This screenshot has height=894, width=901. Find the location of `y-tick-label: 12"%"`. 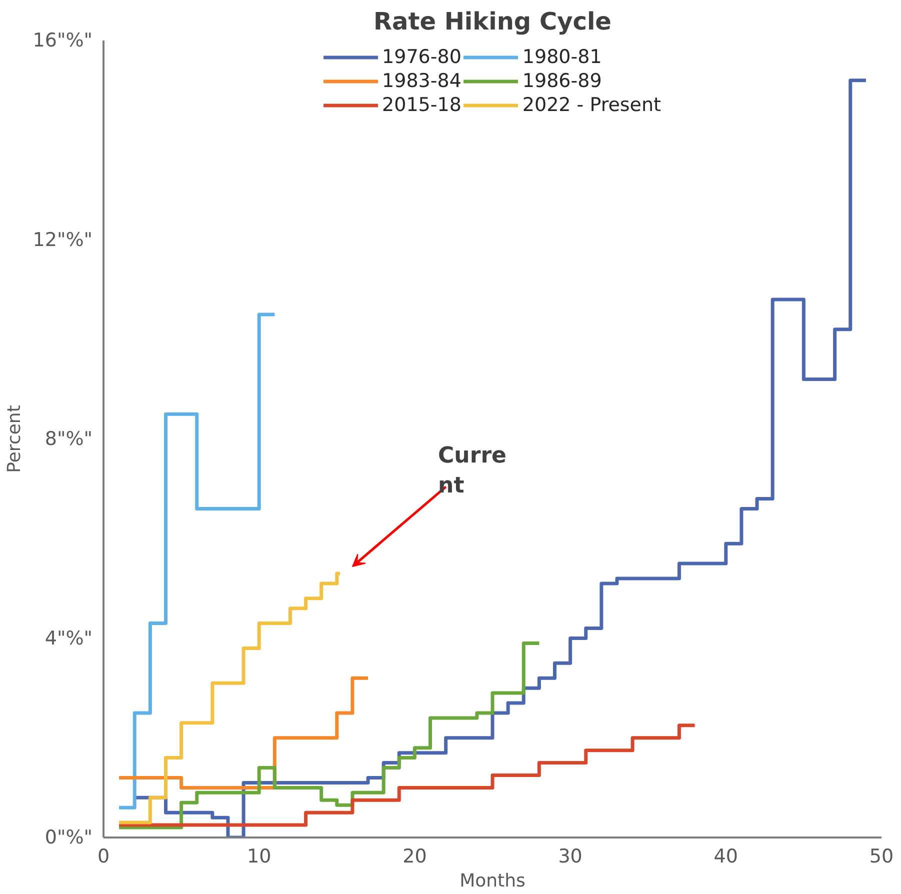

y-tick-label: 12"%" is located at coordinates (62, 239).